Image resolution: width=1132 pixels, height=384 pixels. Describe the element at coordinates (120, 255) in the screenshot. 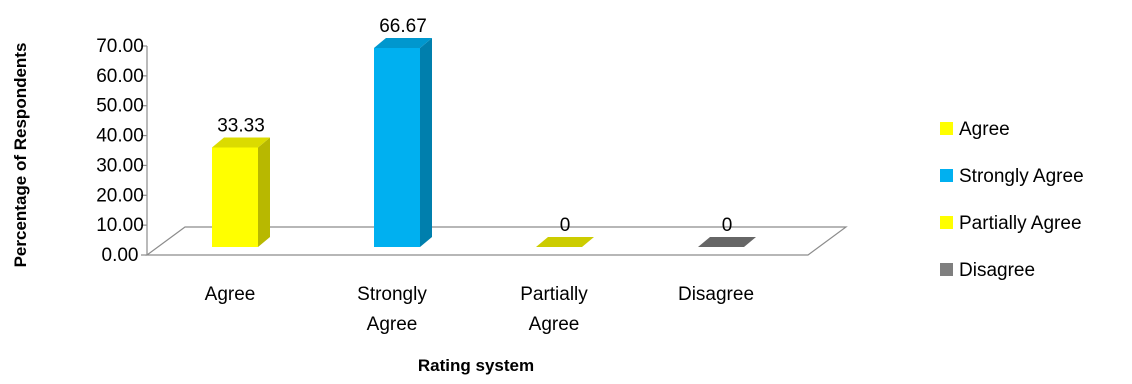

I see `y-tick-label: 0.00` at that location.